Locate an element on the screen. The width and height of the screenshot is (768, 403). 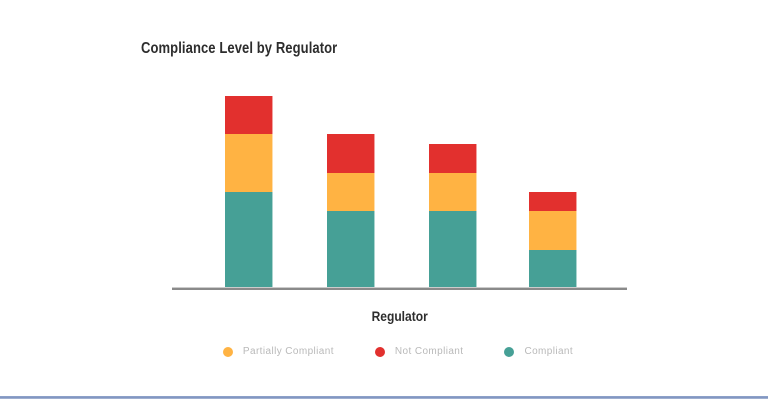
x-axis-line is located at coordinates (399, 288).